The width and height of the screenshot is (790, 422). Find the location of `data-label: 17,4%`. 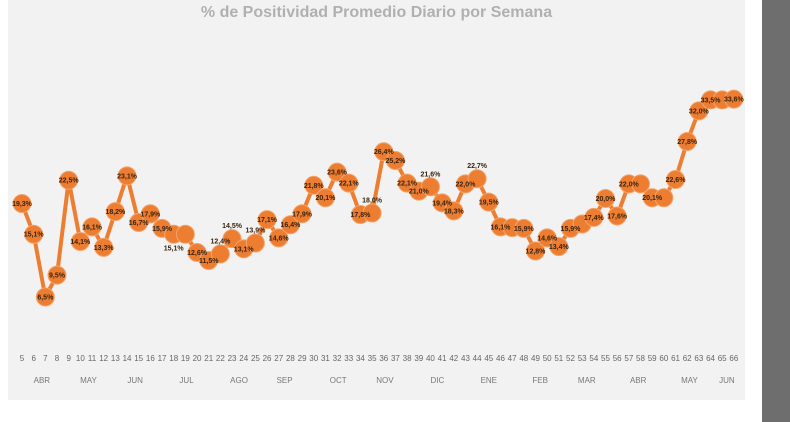

data-label: 17,4% is located at coordinates (594, 218).